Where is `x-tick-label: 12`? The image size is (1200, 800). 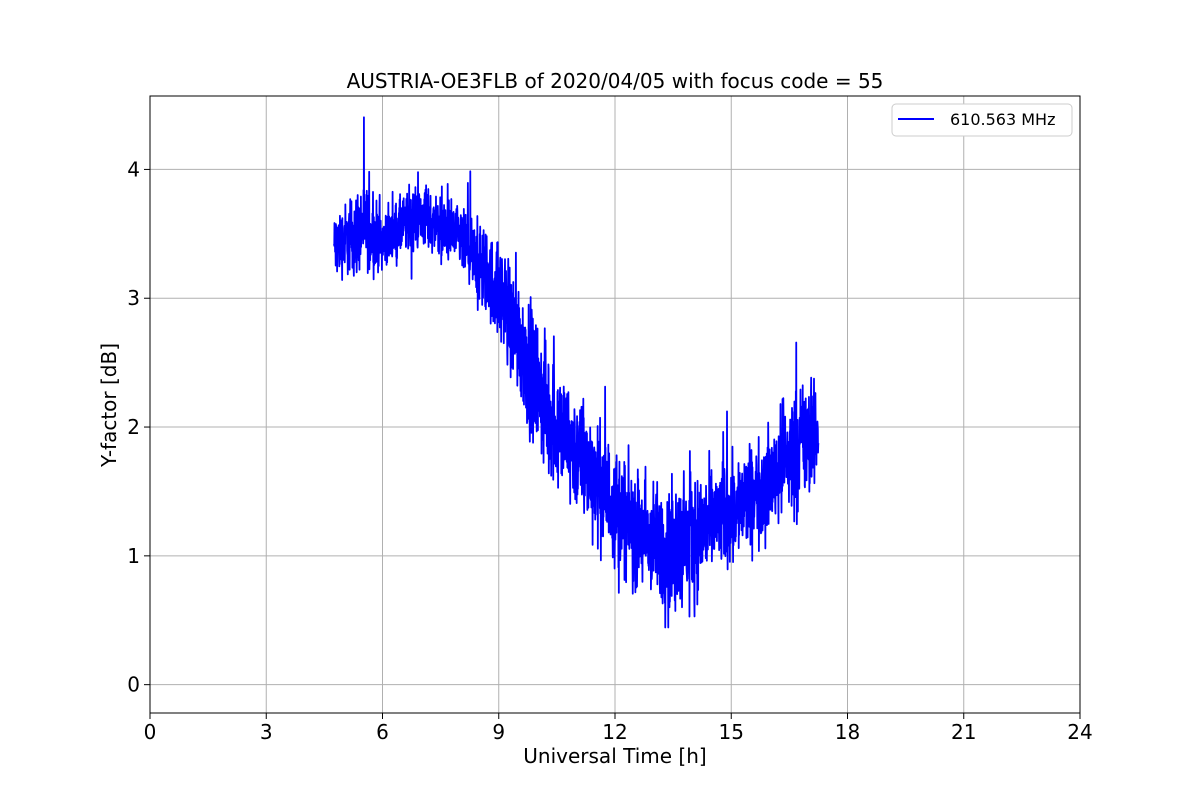
x-tick-label: 12 is located at coordinates (614, 732).